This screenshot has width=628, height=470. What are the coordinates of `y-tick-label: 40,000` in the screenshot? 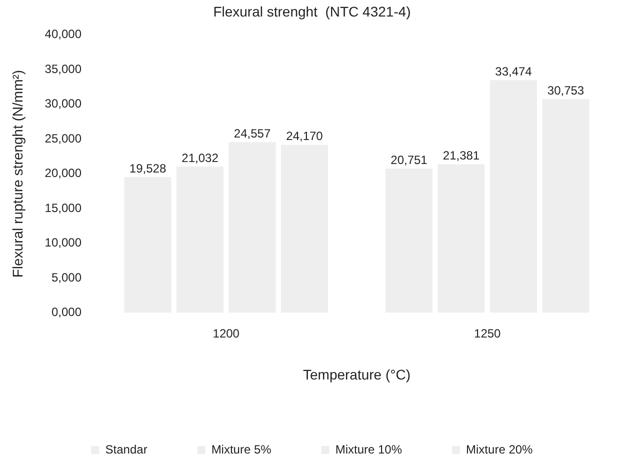 It's located at (63, 34).